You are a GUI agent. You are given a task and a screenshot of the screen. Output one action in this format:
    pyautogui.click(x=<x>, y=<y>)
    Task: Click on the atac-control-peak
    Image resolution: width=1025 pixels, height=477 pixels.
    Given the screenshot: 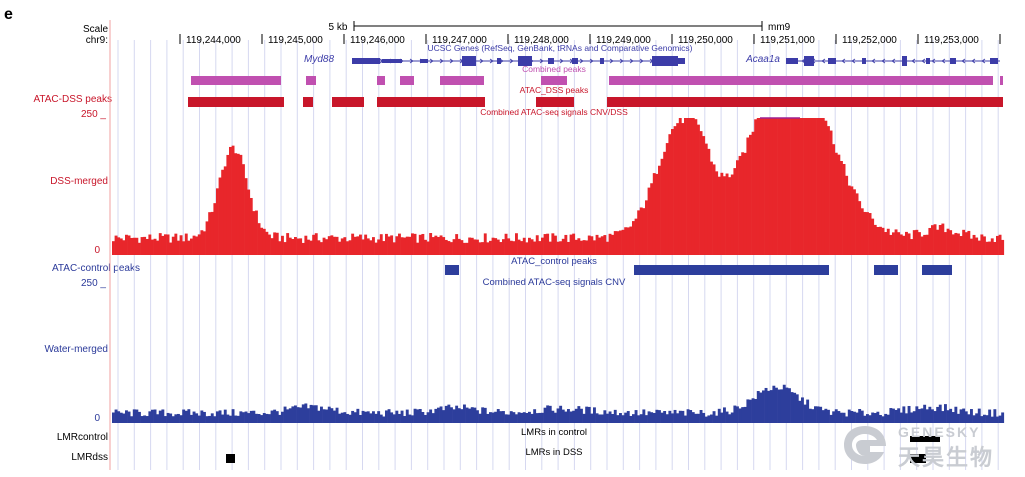 What is the action you would take?
    pyautogui.click(x=452, y=270)
    